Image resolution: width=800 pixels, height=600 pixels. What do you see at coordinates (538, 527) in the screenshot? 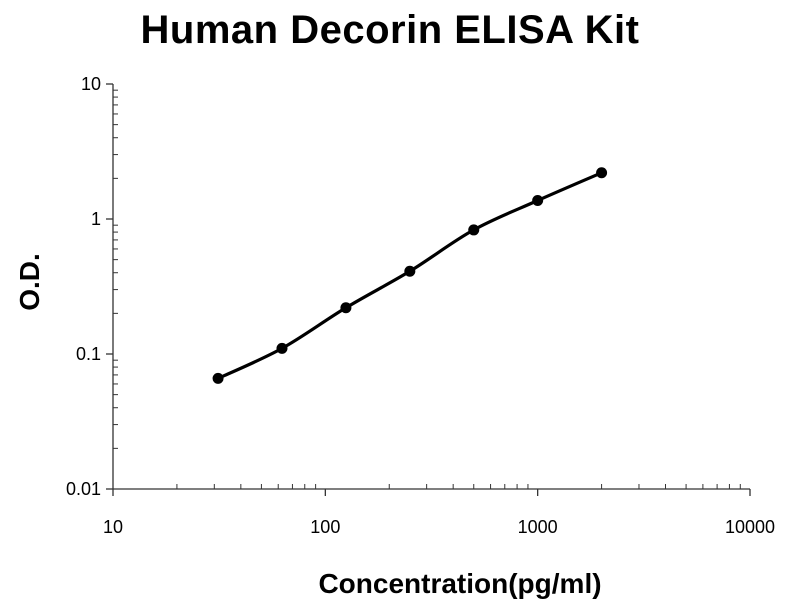
I see `x-tick-label: 1000` at bounding box center [538, 527].